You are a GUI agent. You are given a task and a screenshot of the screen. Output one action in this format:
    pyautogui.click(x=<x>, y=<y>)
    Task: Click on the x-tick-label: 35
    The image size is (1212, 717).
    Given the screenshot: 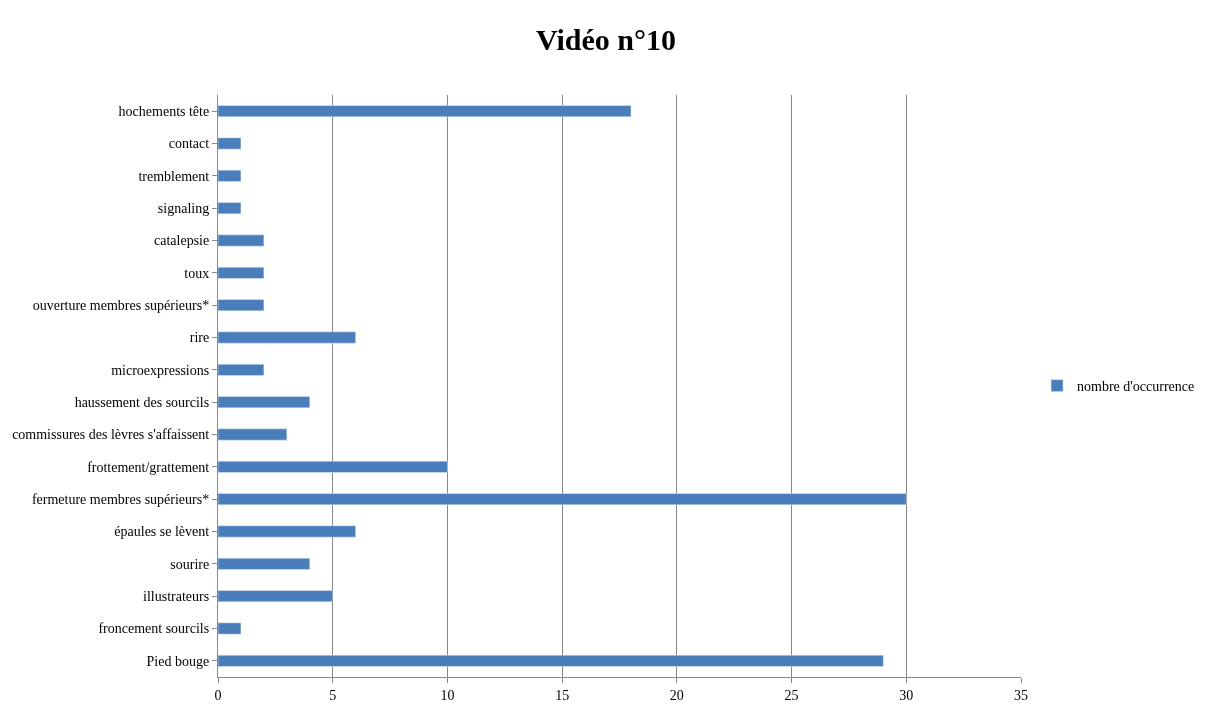 What is the action you would take?
    pyautogui.click(x=1021, y=695)
    